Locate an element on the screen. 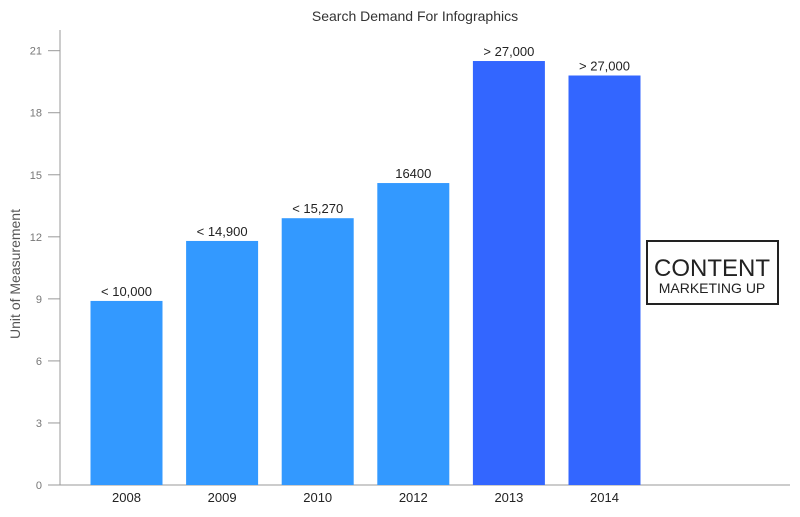 The image size is (800, 517). x-tick-label-2012: 2012 is located at coordinates (413, 497).